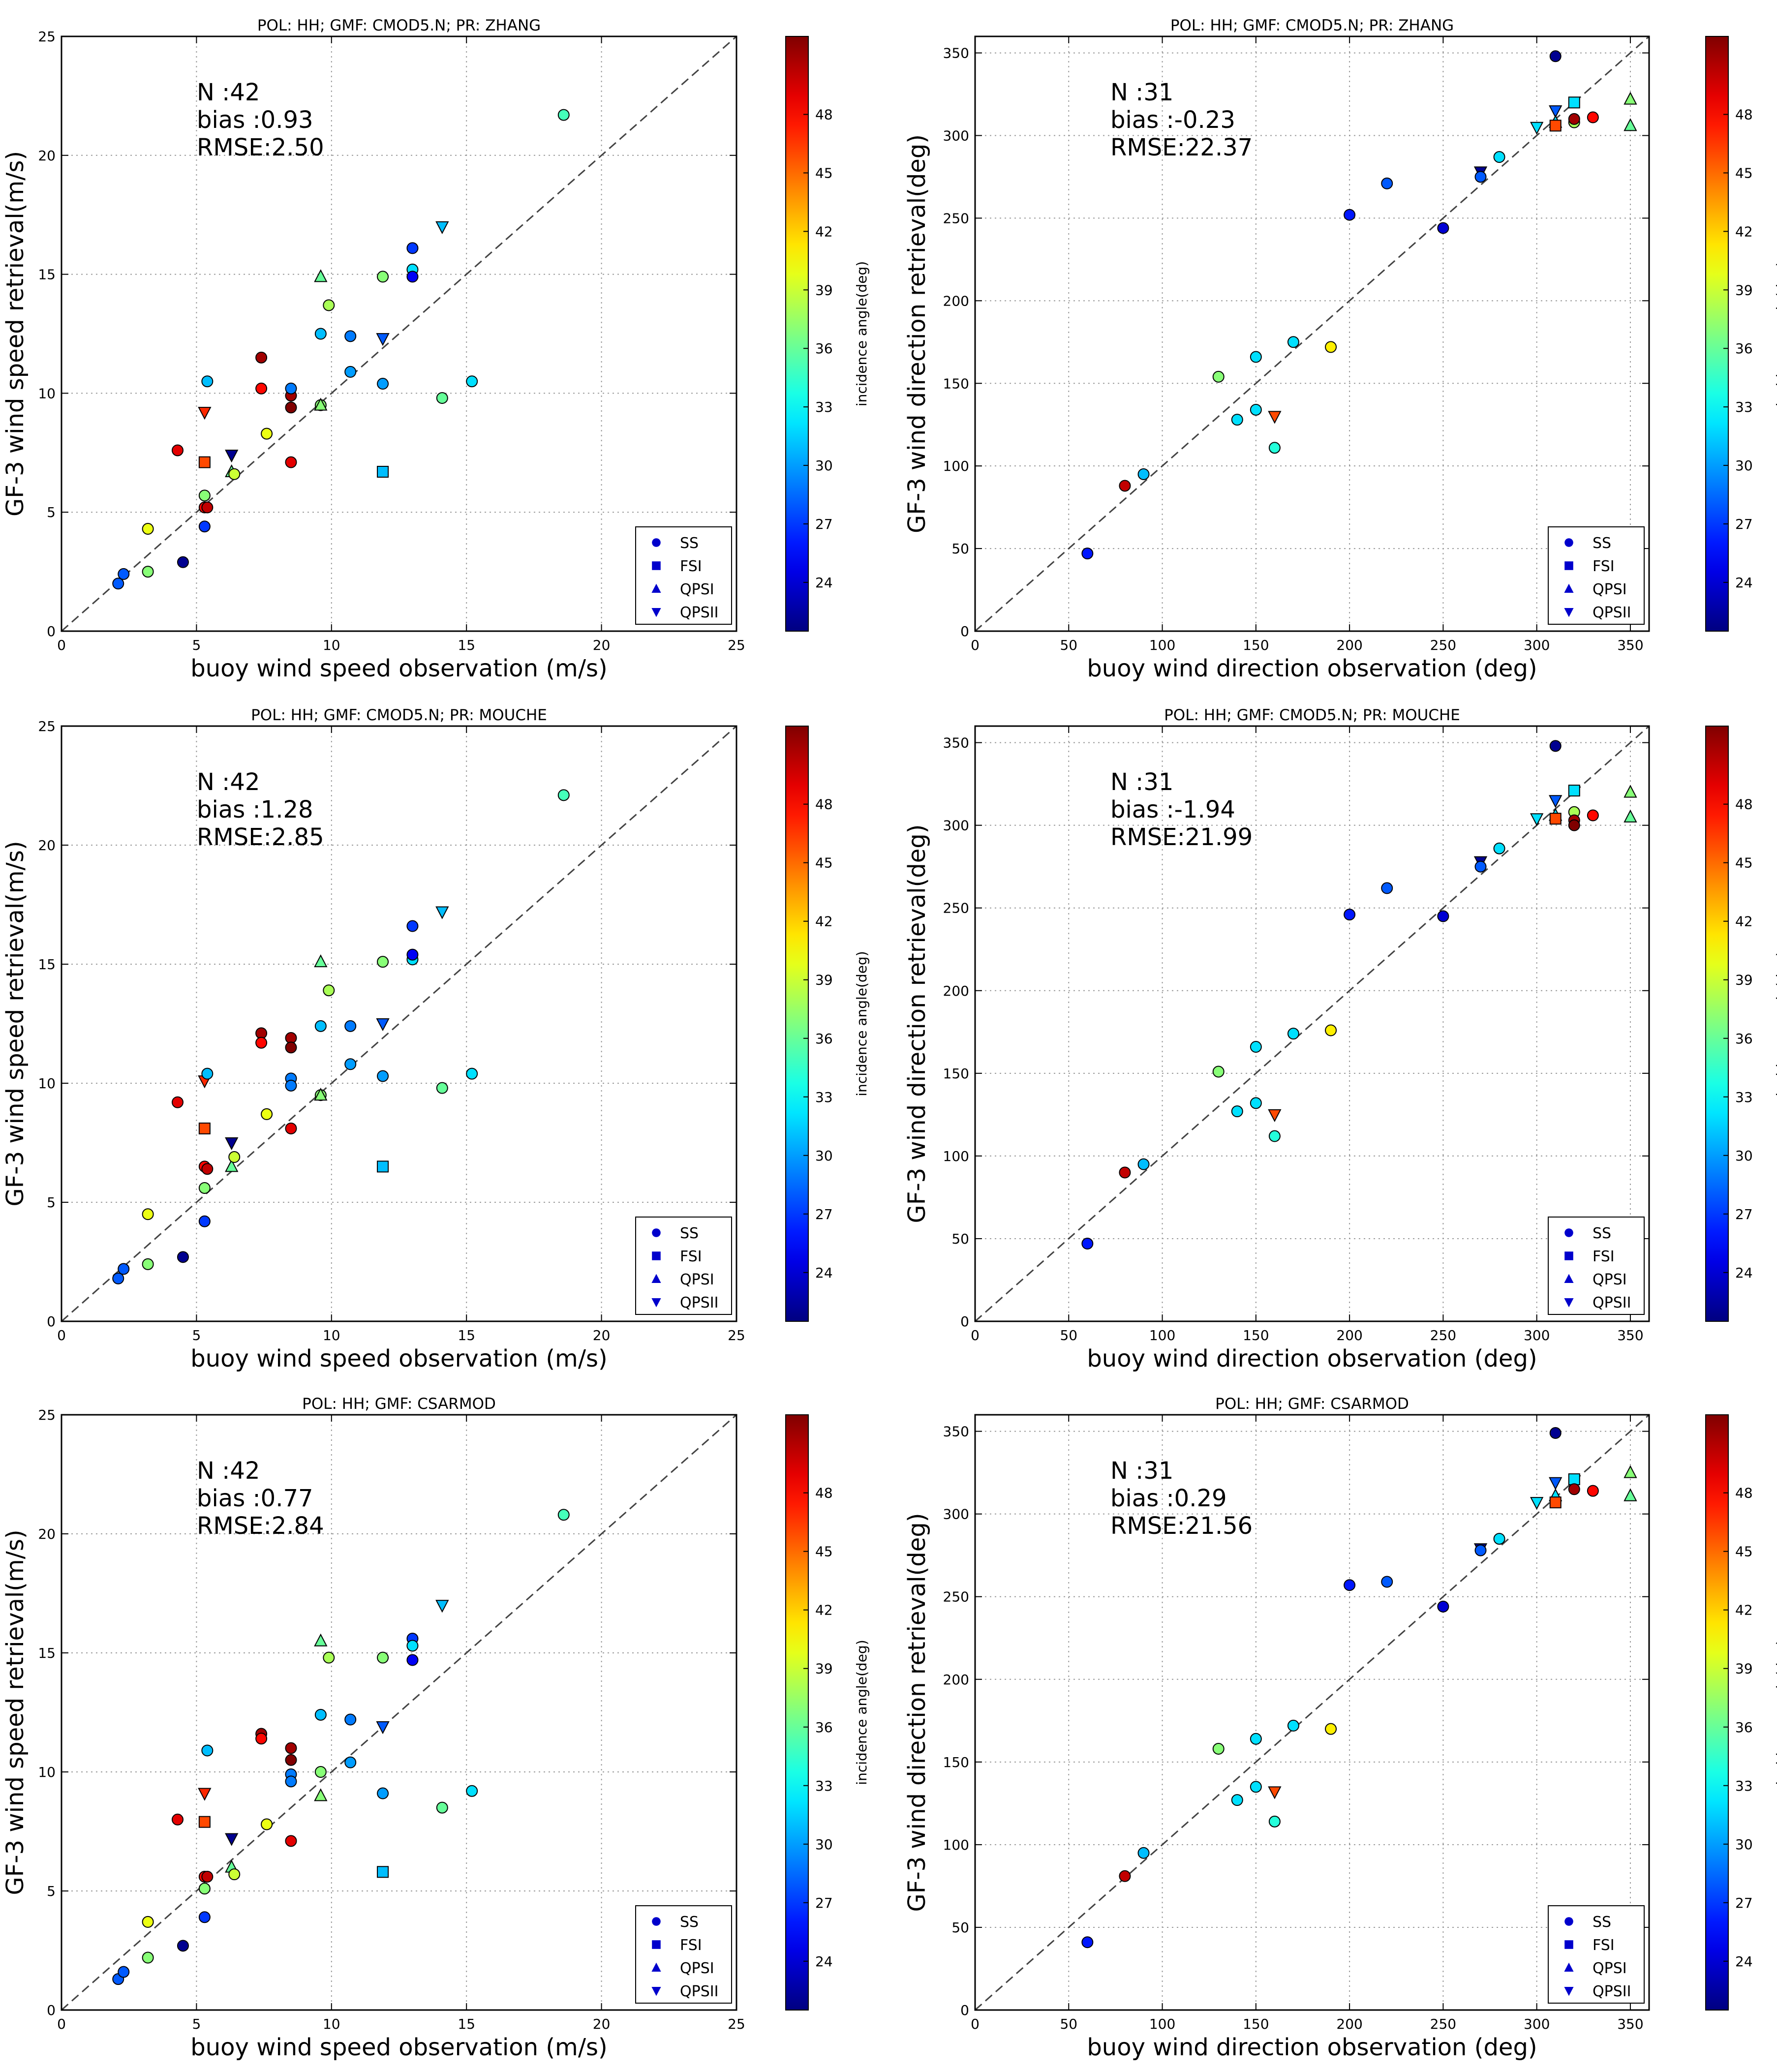 The height and width of the screenshot is (2072, 1777). I want to click on y-tick-label: 20, so click(47, 1534).